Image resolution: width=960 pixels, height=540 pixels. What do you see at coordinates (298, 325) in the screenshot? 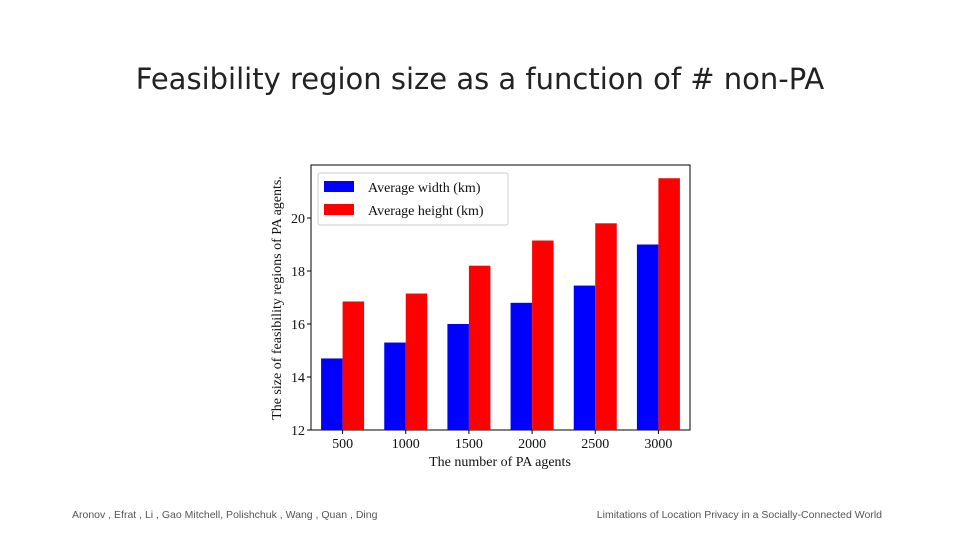
I see `y-tick-label: 16` at bounding box center [298, 325].